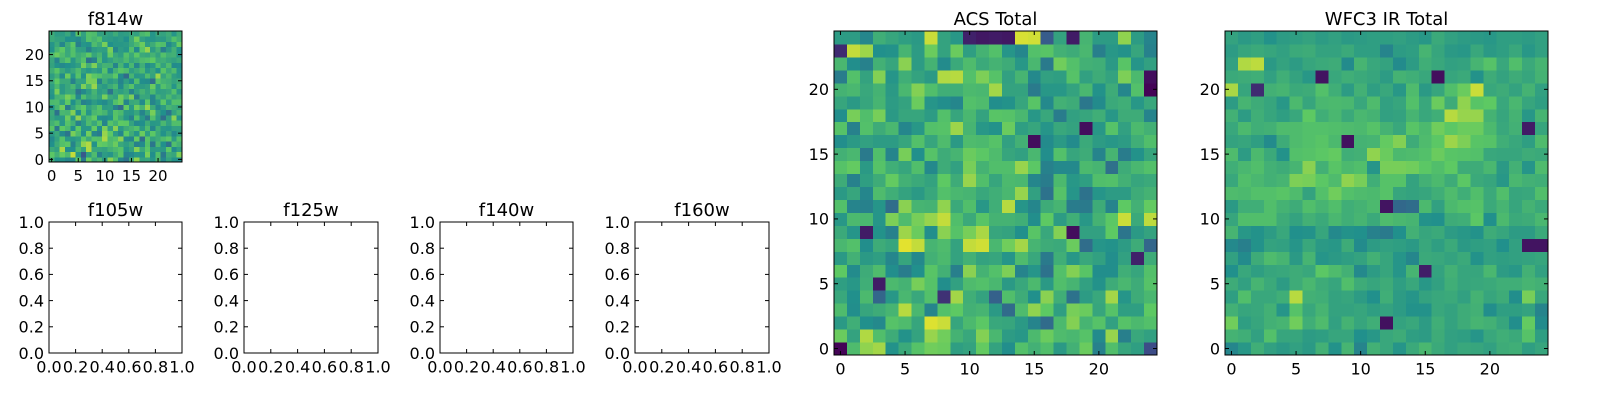  Describe the element at coordinates (422, 353) in the screenshot. I see `y-tick-label: 0.0` at that location.